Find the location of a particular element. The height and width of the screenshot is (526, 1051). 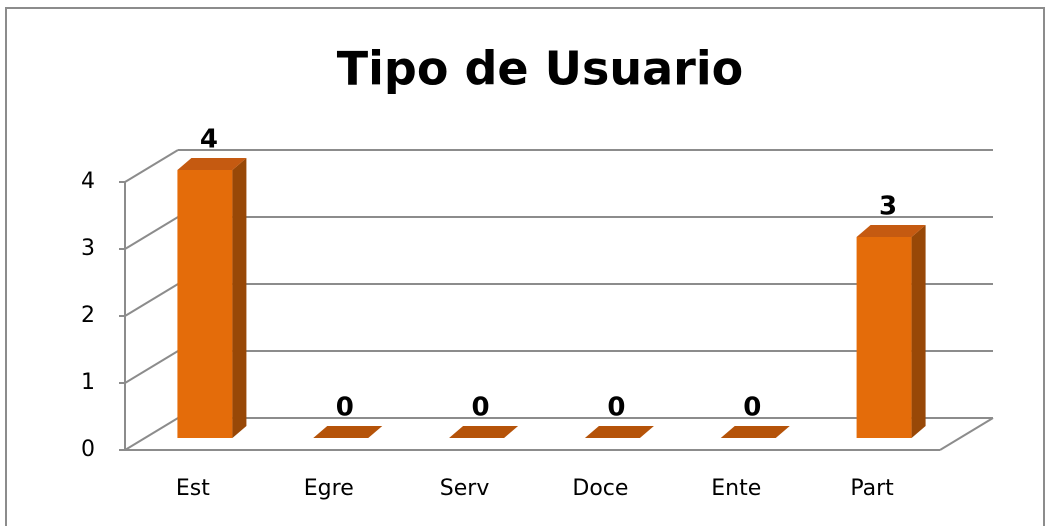

floor-right is located at coordinates (966, 434).